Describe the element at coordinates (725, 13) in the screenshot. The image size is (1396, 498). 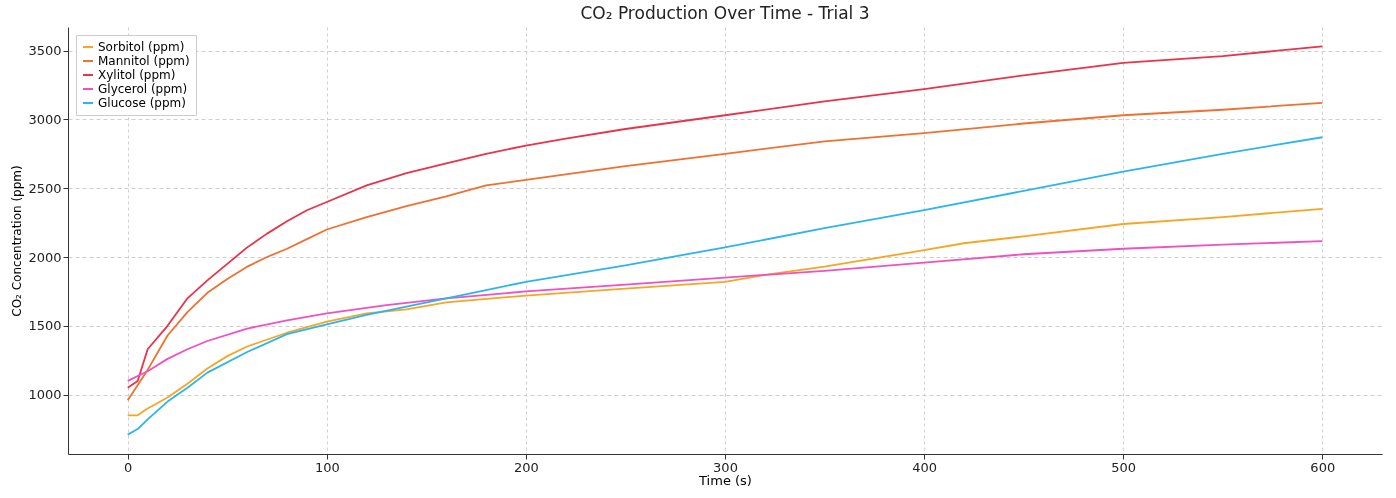
I see `chart-title: CO₂ Production Over Time - Trial 3` at that location.